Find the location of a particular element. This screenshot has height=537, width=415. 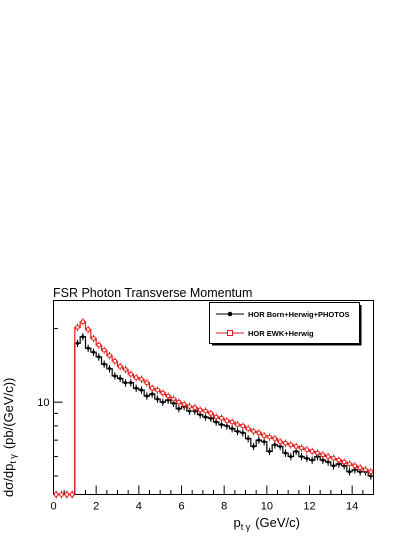

x-tick-label: 2 is located at coordinates (96, 507).